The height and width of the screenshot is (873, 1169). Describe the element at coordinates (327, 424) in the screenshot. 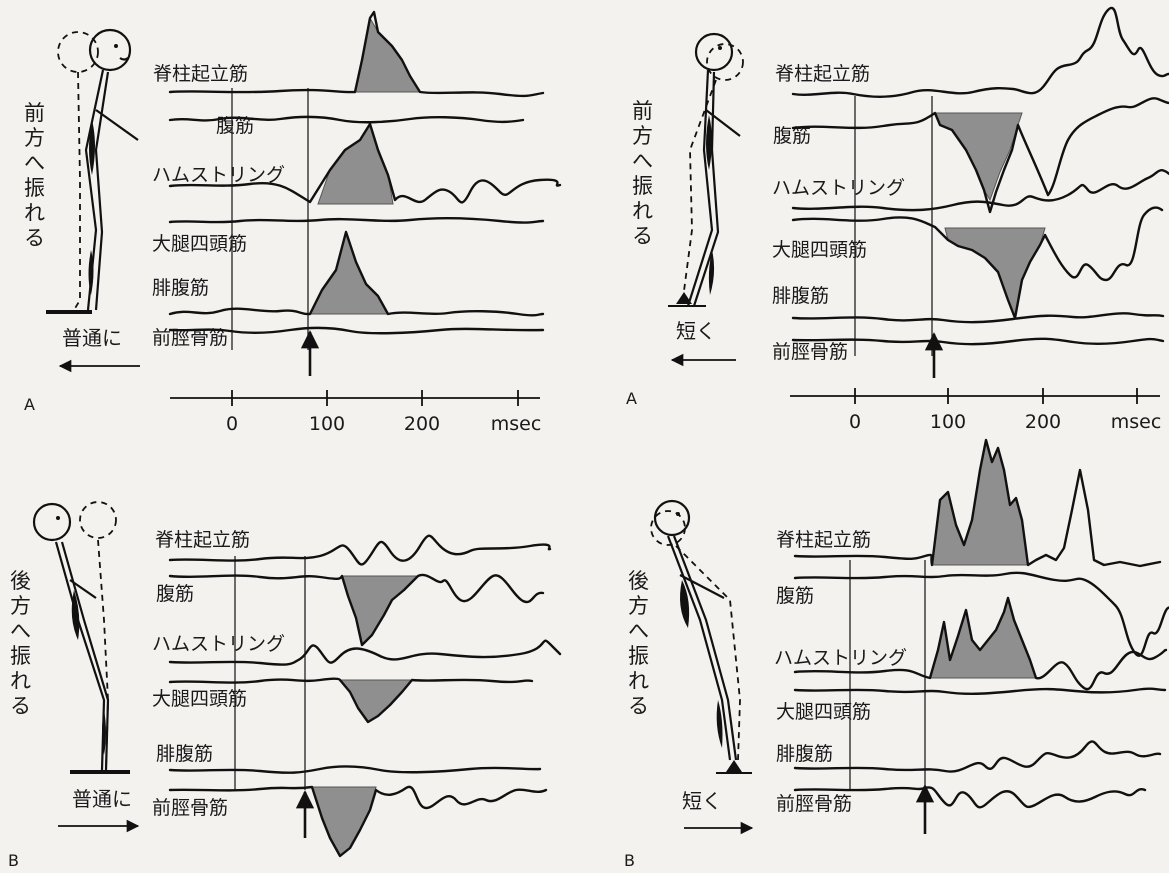

I see `svg-text: 100` at that location.